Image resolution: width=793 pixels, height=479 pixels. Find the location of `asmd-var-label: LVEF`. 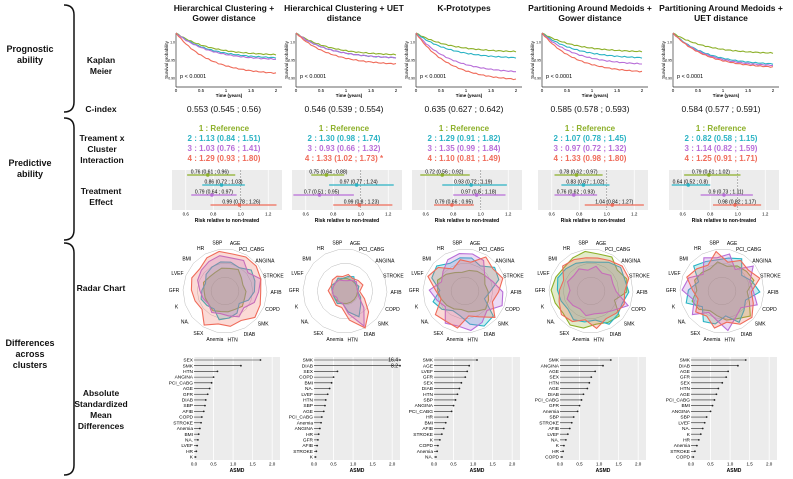

asmd-var-label: LVEF is located at coordinates (187, 446).